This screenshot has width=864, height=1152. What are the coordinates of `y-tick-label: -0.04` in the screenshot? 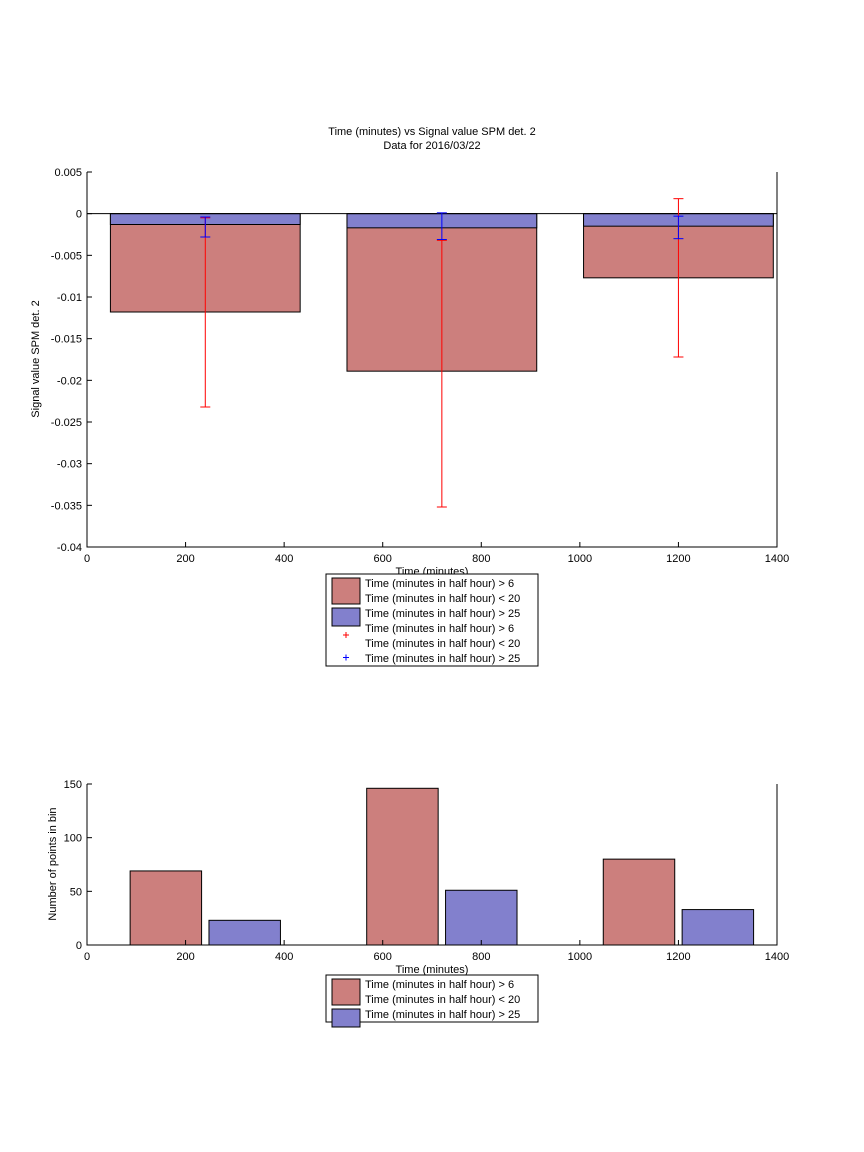 It's located at (69, 548).